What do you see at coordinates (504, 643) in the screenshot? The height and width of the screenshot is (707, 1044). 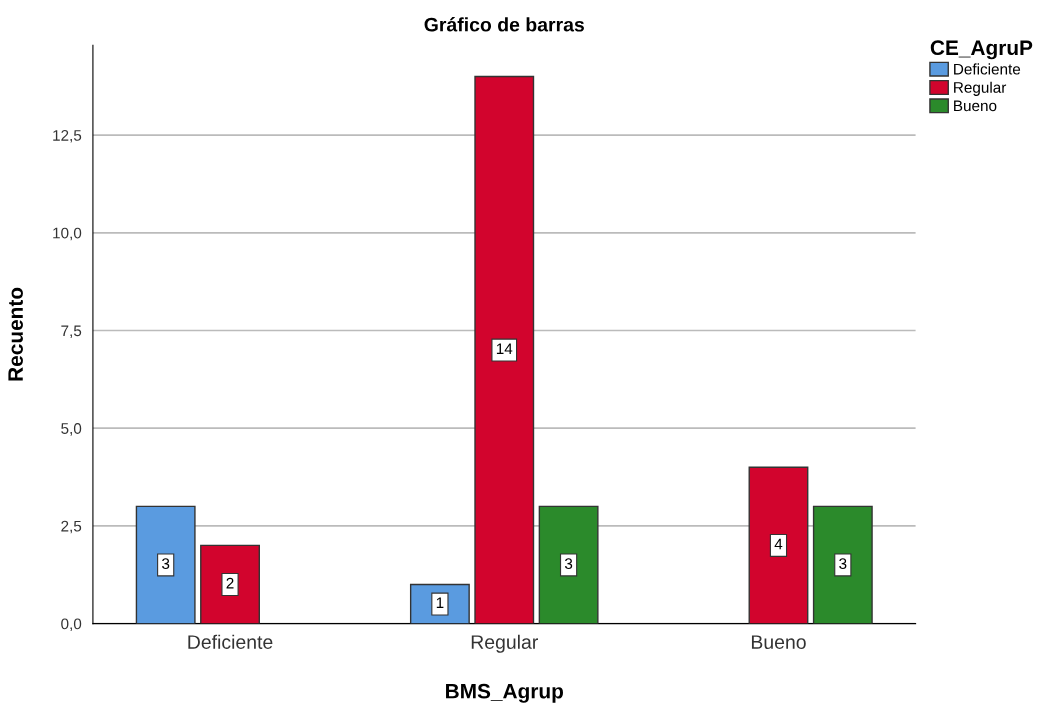 I see `x-tick-label: Regular` at bounding box center [504, 643].